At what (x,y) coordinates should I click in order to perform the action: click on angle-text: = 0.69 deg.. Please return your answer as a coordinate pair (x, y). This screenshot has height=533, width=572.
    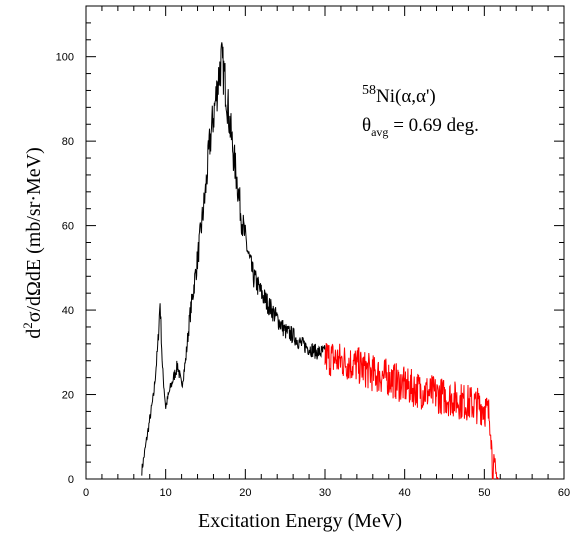
    Looking at the image, I should click on (433, 125).